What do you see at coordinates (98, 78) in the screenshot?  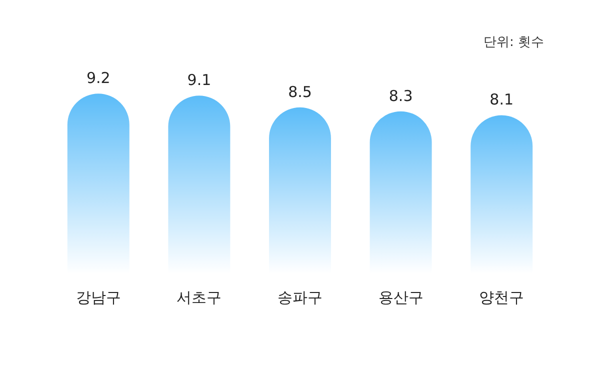 I see `data-label: 9.2` at bounding box center [98, 78].